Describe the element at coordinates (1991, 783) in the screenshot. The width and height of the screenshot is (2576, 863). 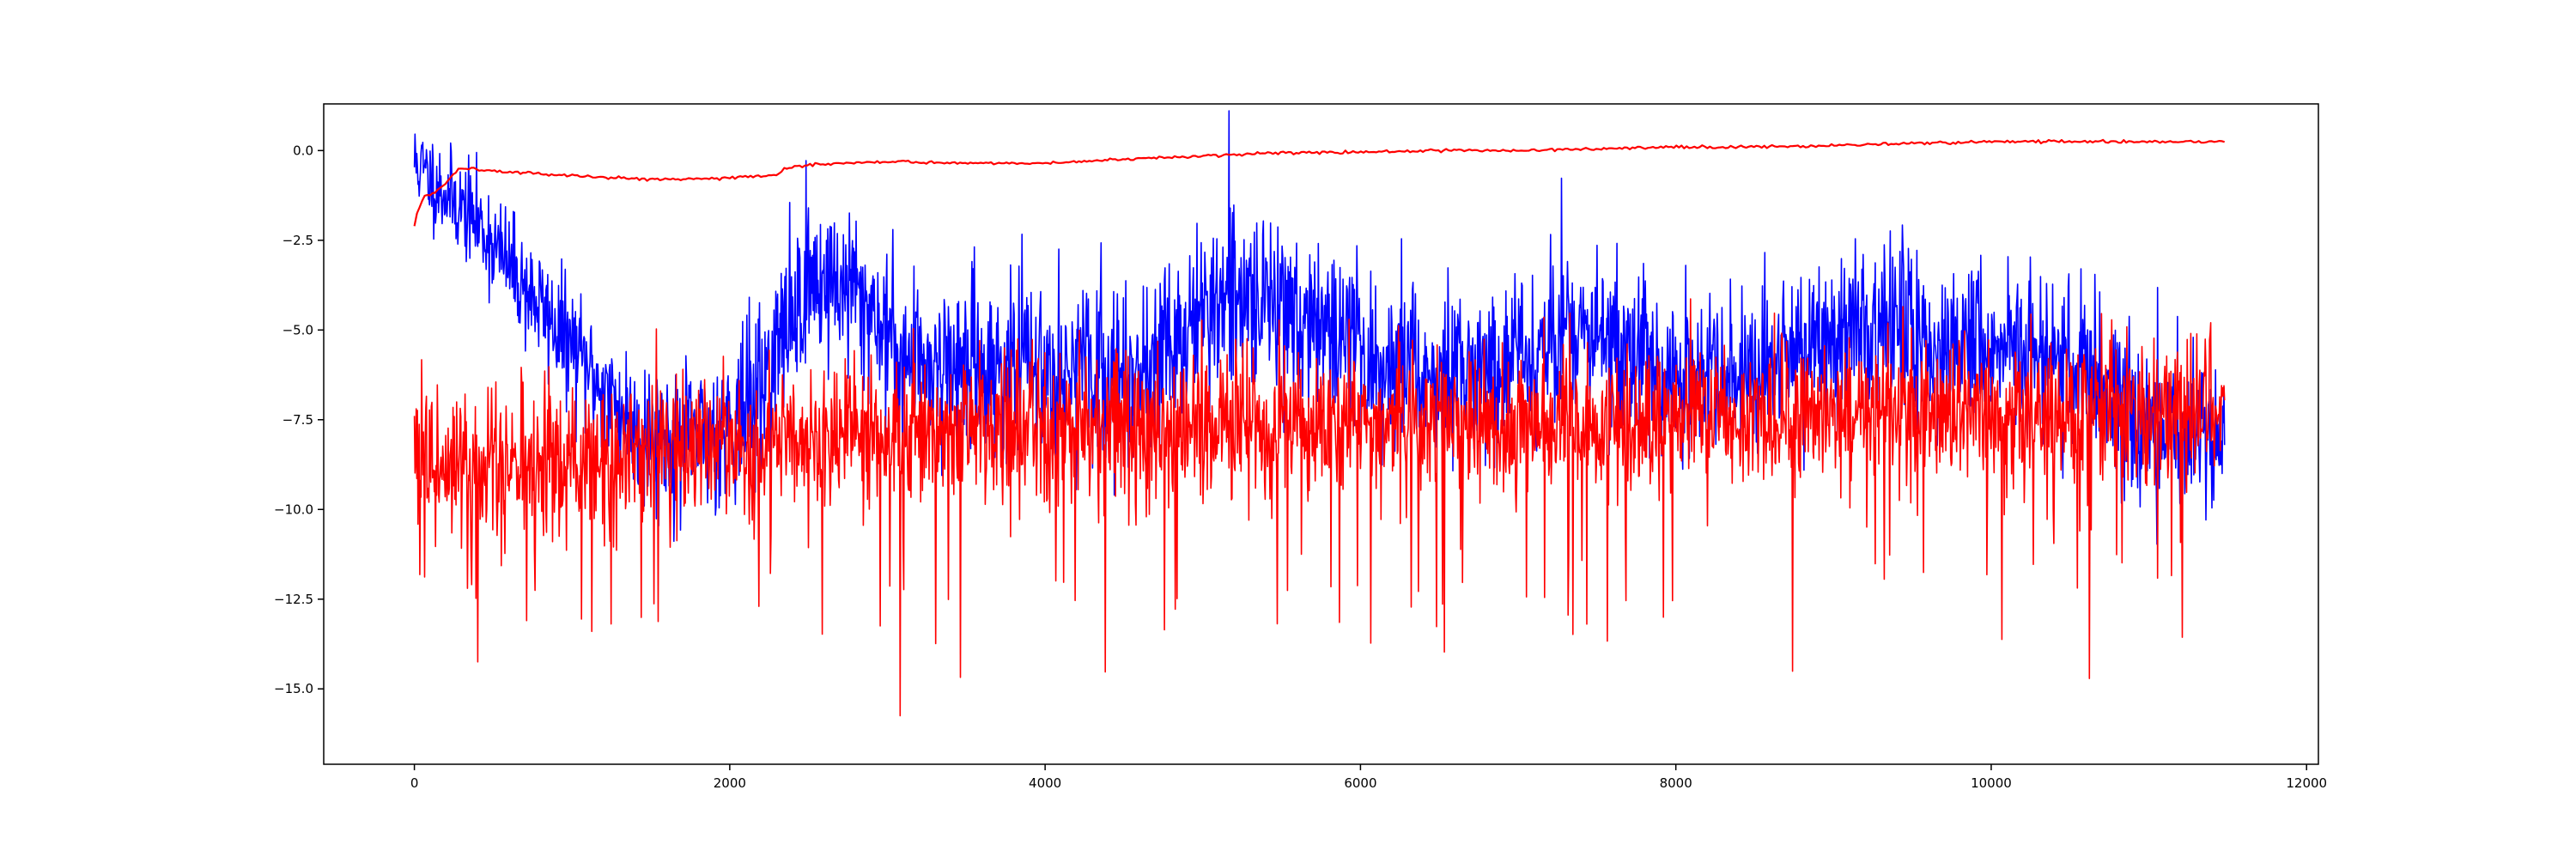
I see `x-tick-label: 10000` at that location.